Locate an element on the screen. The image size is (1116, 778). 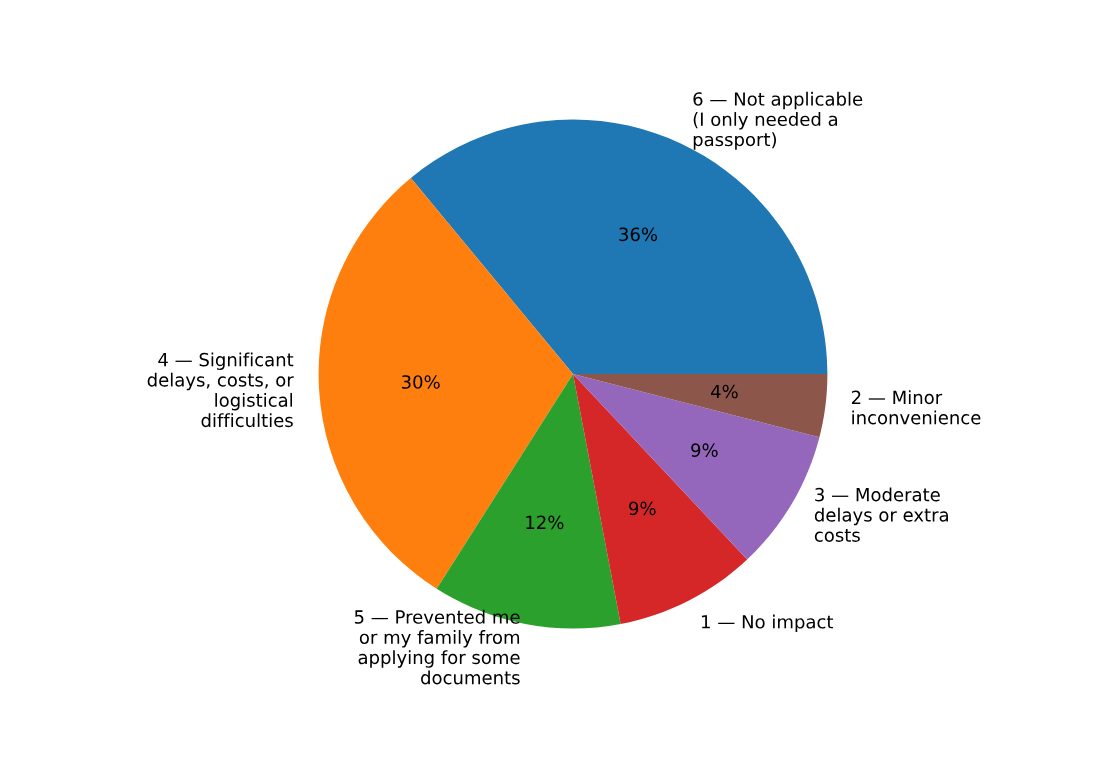
slice-label: 3 — Moderate delays or extra costs is located at coordinates (881, 514).